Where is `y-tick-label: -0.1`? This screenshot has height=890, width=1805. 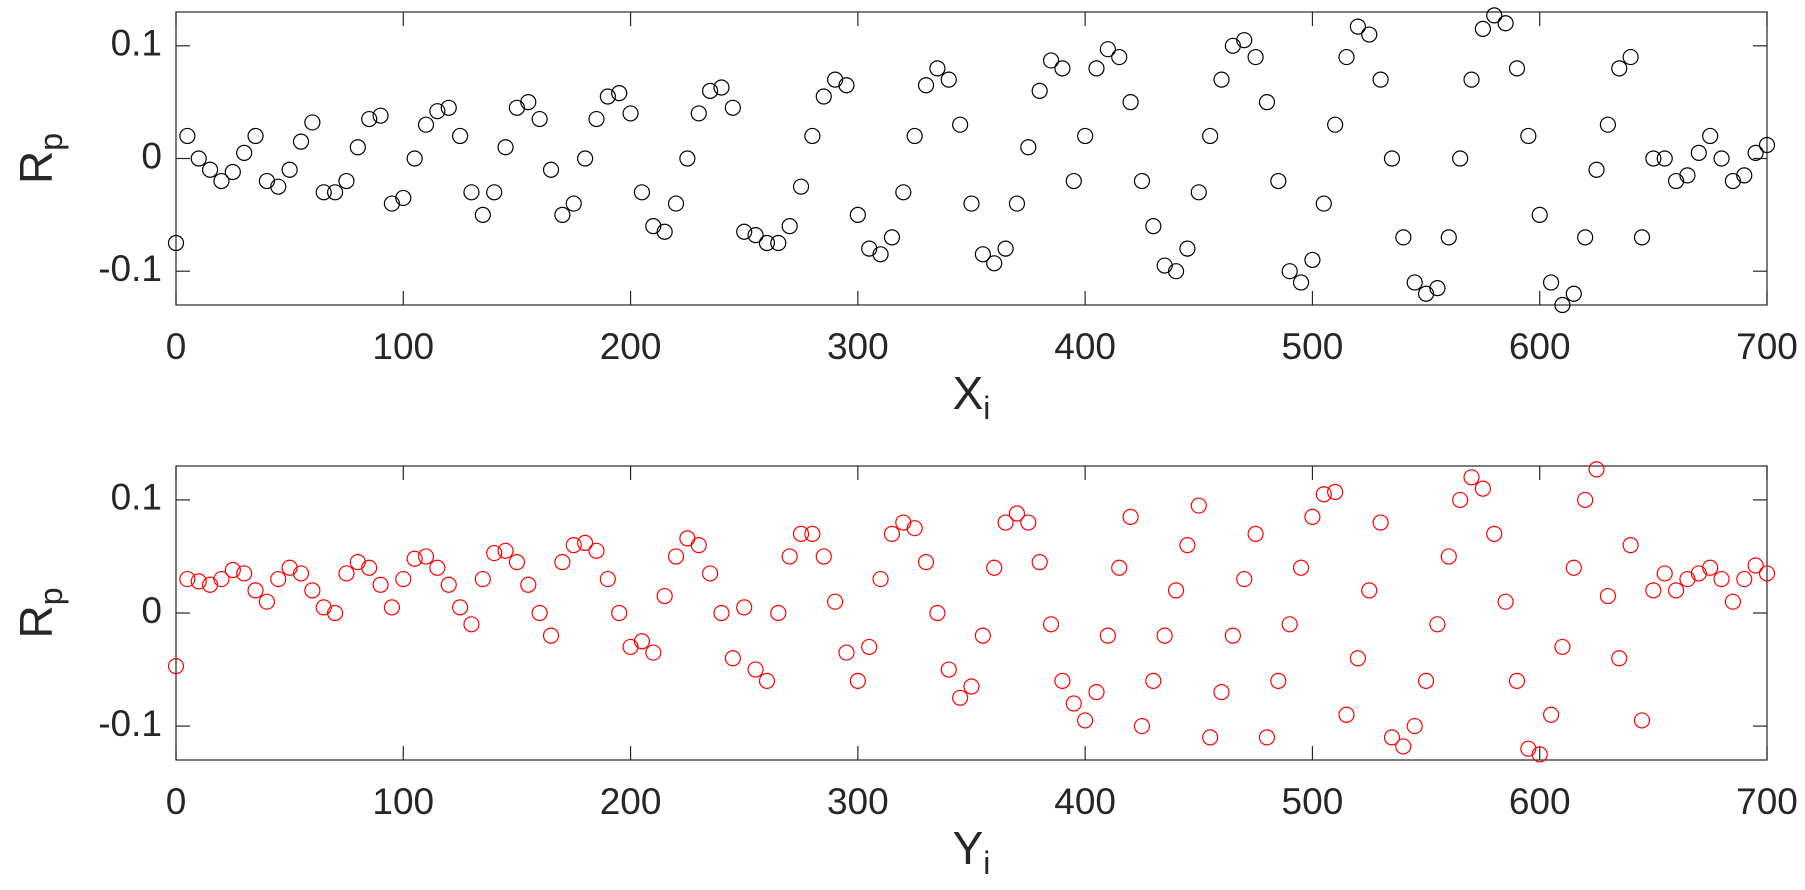 y-tick-label: -0.1 is located at coordinates (130, 268).